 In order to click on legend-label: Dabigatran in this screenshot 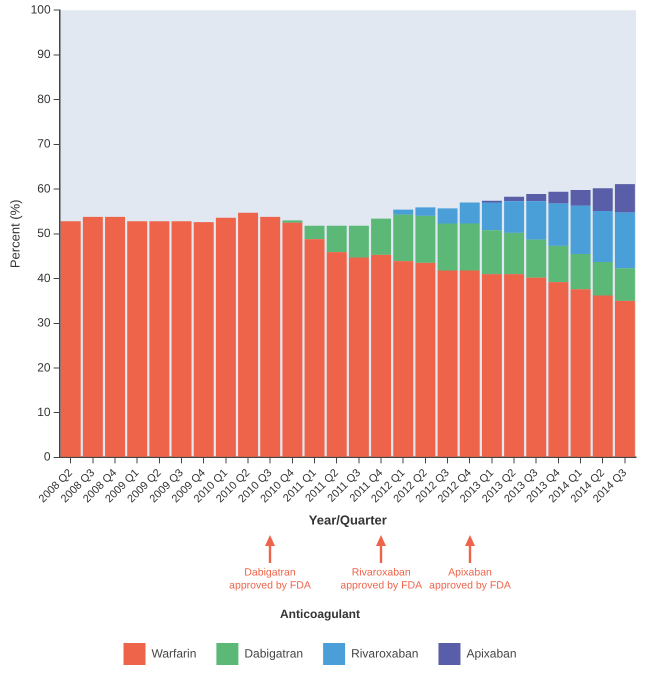, I will do `click(274, 653)`.